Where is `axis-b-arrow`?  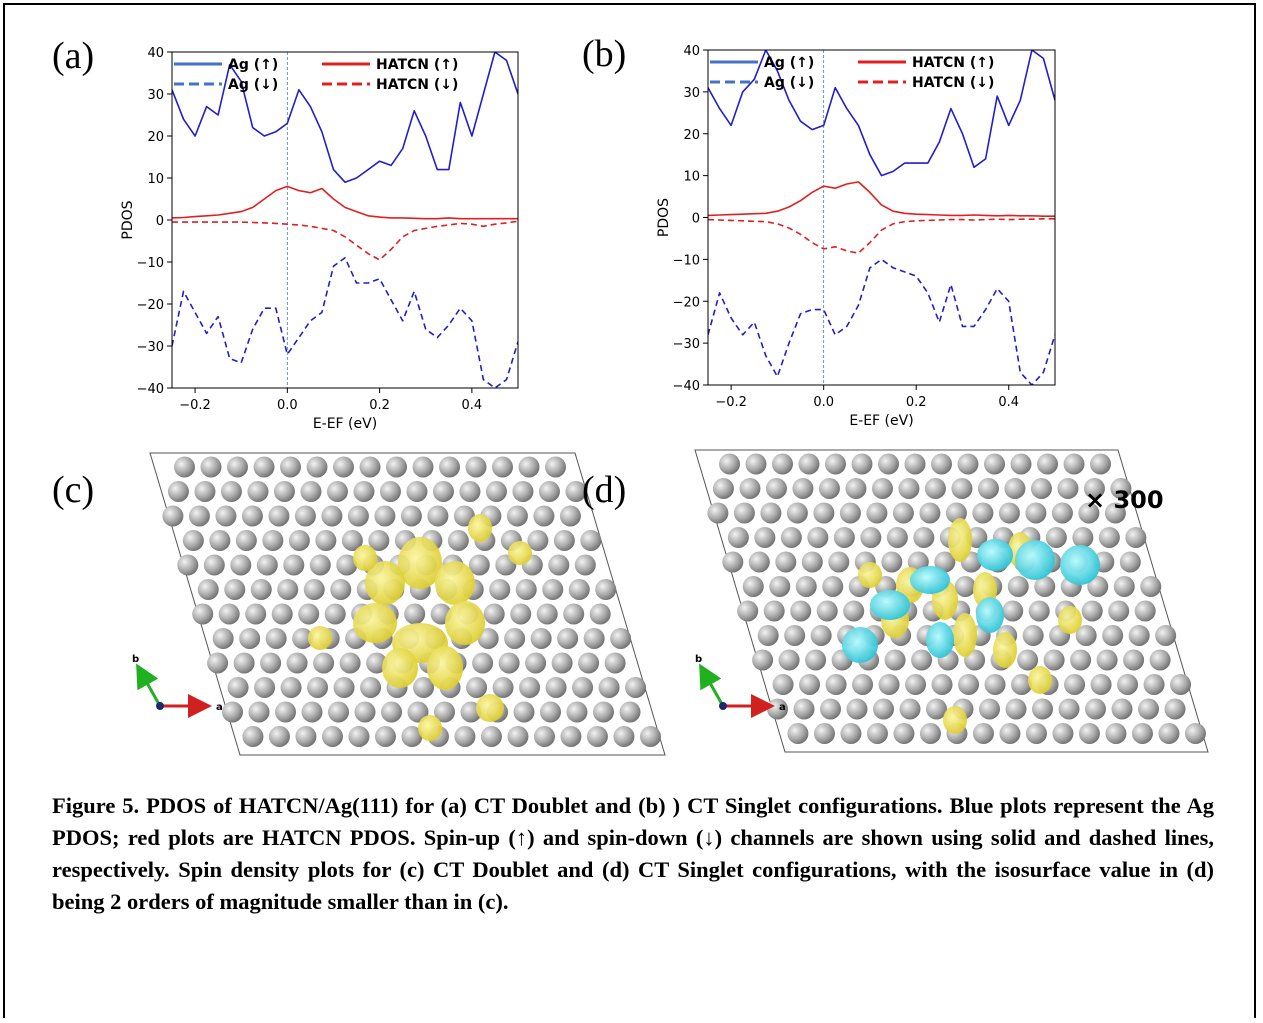
axis-b-arrow is located at coordinates (712, 685).